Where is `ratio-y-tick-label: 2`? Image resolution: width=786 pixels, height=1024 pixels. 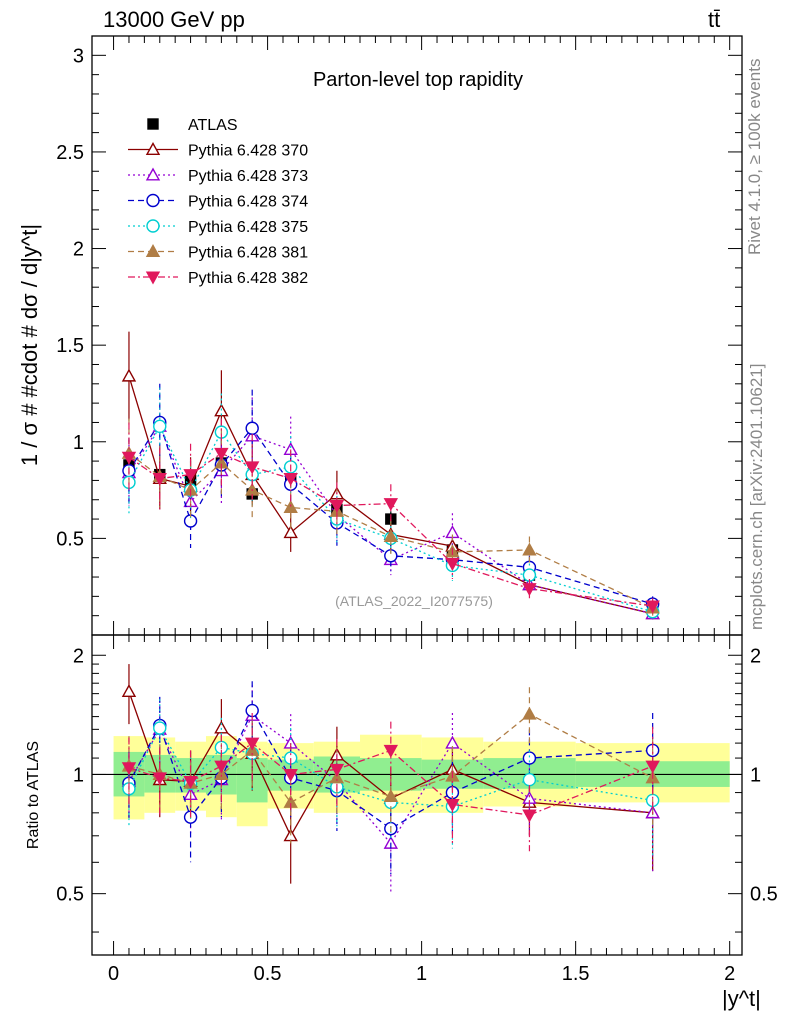 ratio-y-tick-label: 2 is located at coordinates (78, 656).